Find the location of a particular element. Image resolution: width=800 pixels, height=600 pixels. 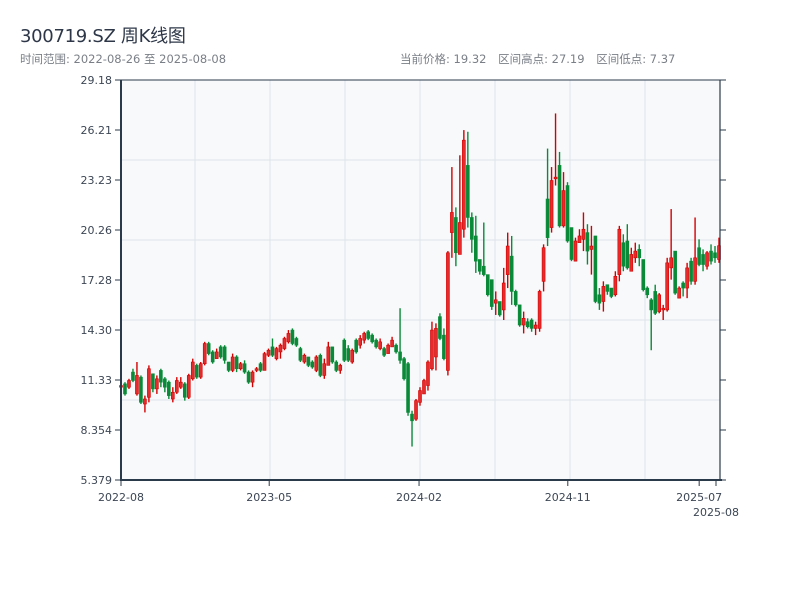

current-price: 当前价格: 19.32 is located at coordinates (443, 59).